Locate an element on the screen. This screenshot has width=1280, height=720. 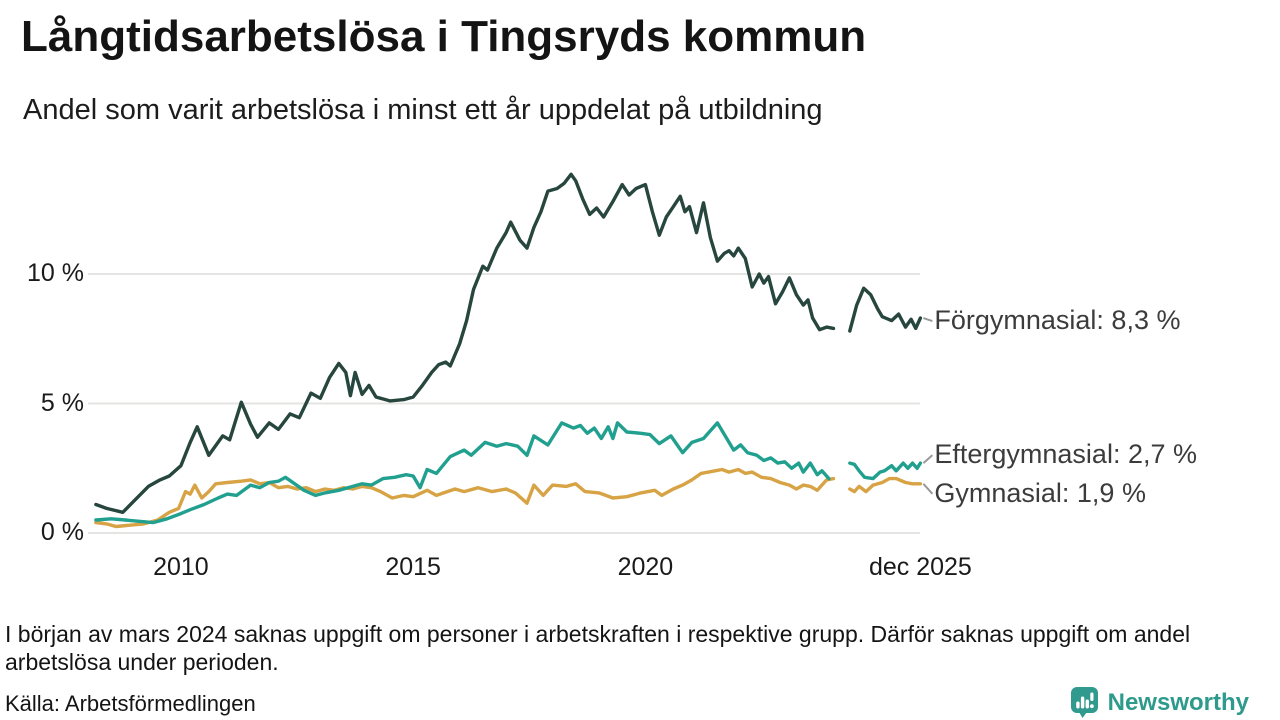
series-end-label-gymnasial: Gymnasial: 1,9 % is located at coordinates (1040, 492).